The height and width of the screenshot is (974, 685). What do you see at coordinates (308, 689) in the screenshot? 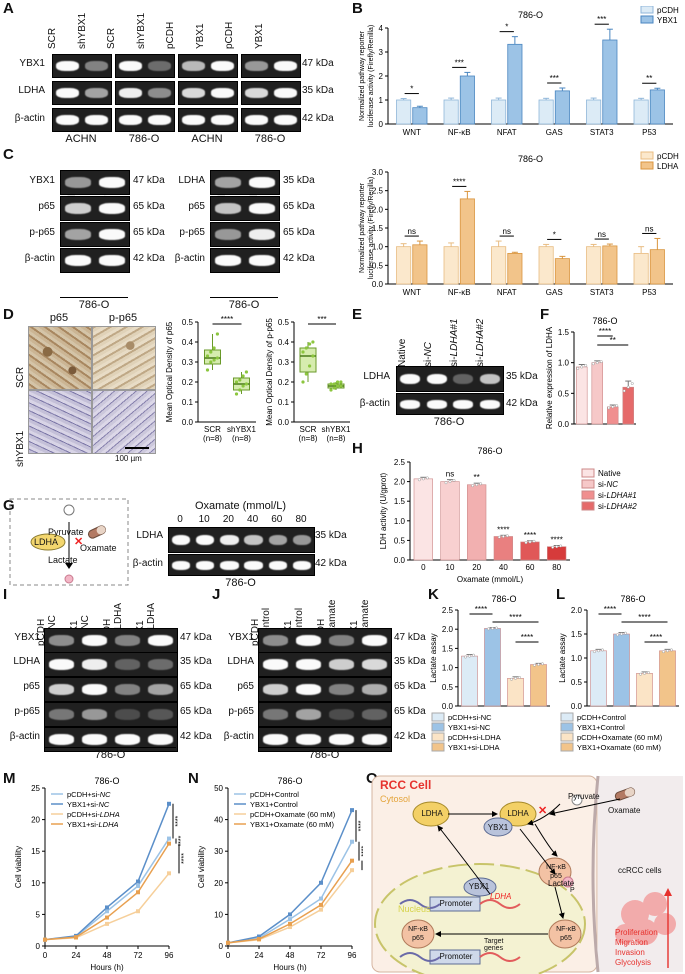
I see `blot-j-p65-band` at bounding box center [308, 689].